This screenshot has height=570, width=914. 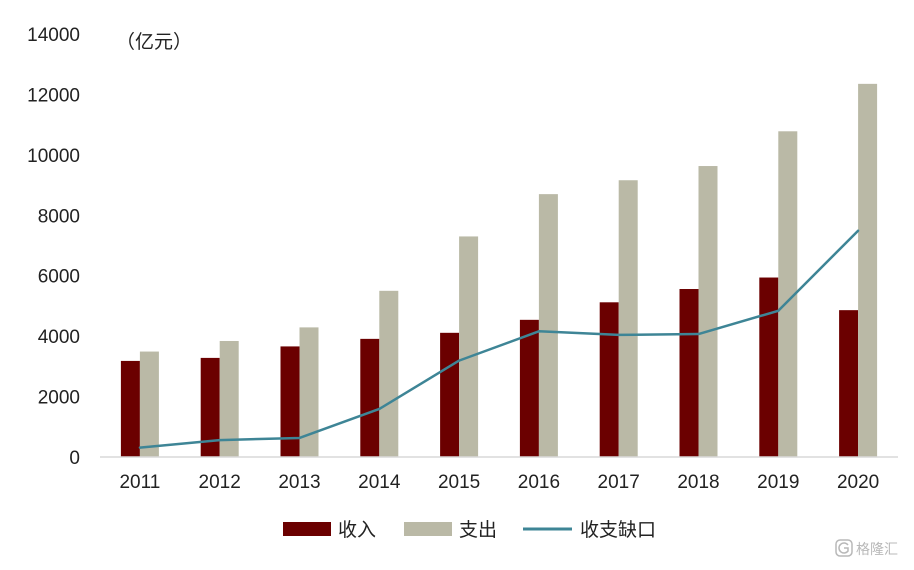 What do you see at coordinates (619, 482) in the screenshot?
I see `x-tick-label: 2017` at bounding box center [619, 482].